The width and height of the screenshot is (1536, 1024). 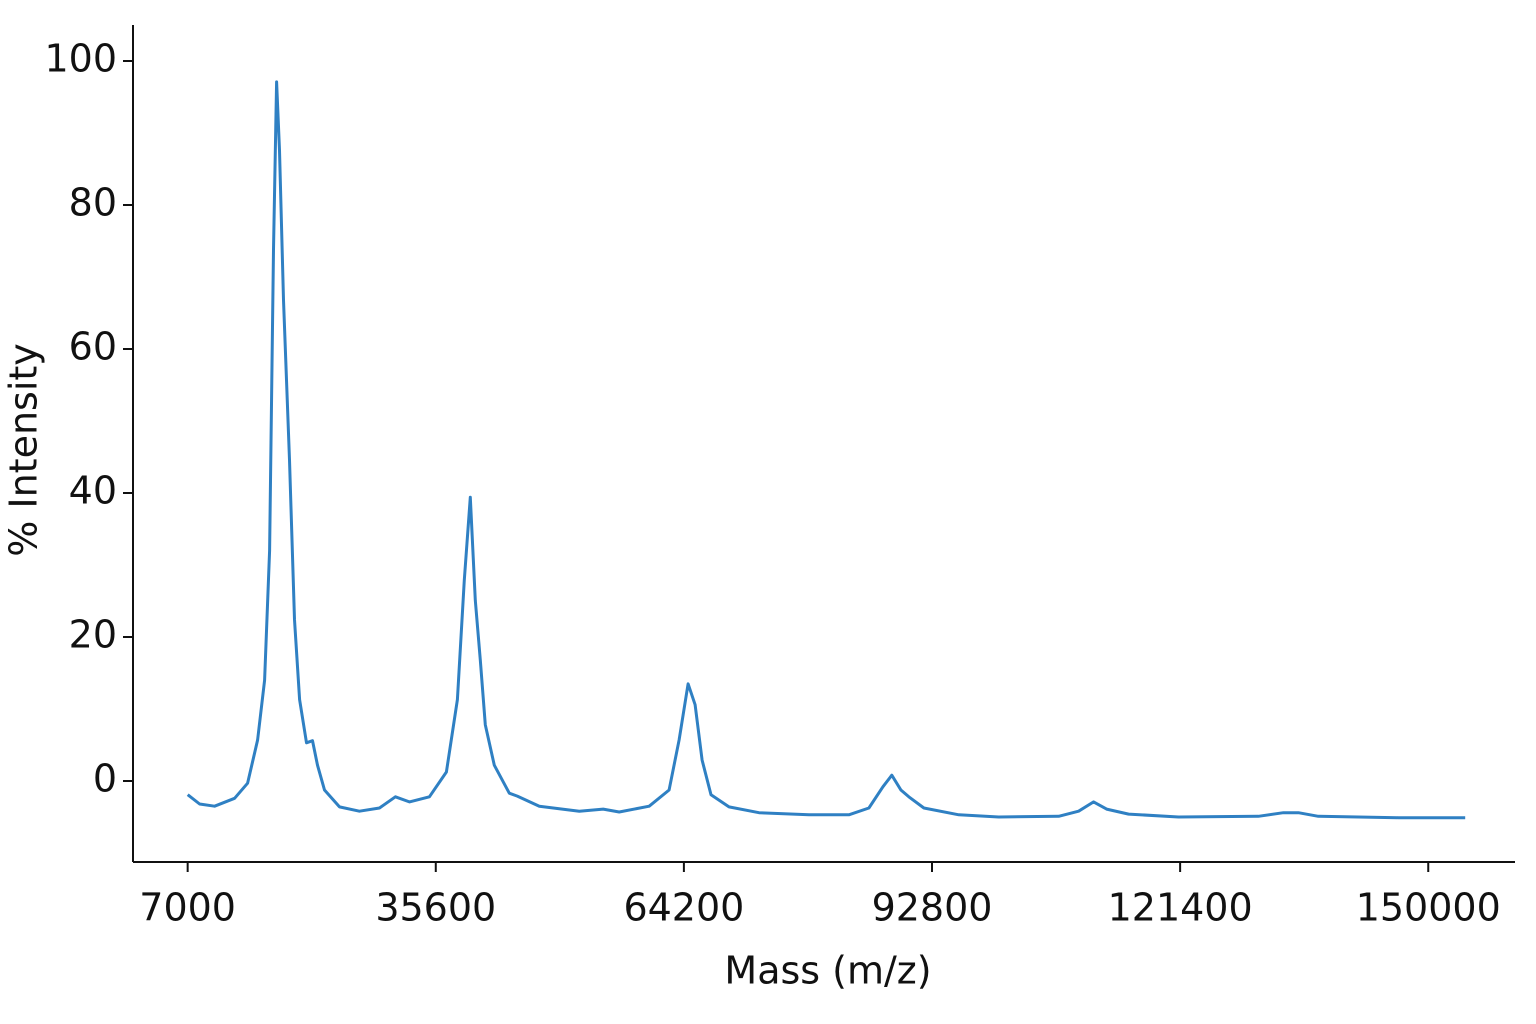 I want to click on x-tick-label: 150000, so click(x=1428, y=908).